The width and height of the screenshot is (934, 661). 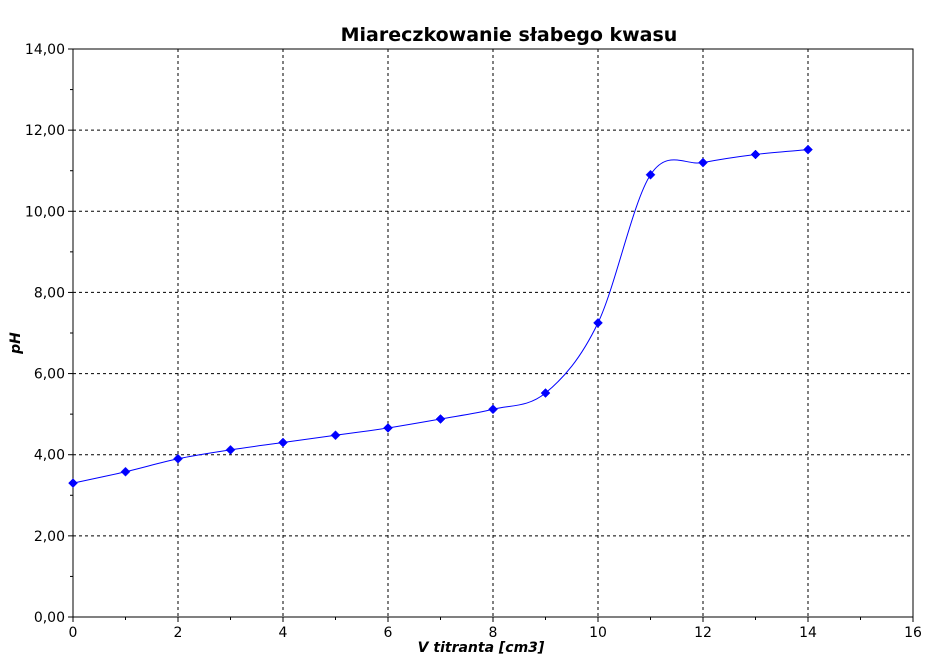 I want to click on x-tick-label: 8, so click(x=493, y=633).